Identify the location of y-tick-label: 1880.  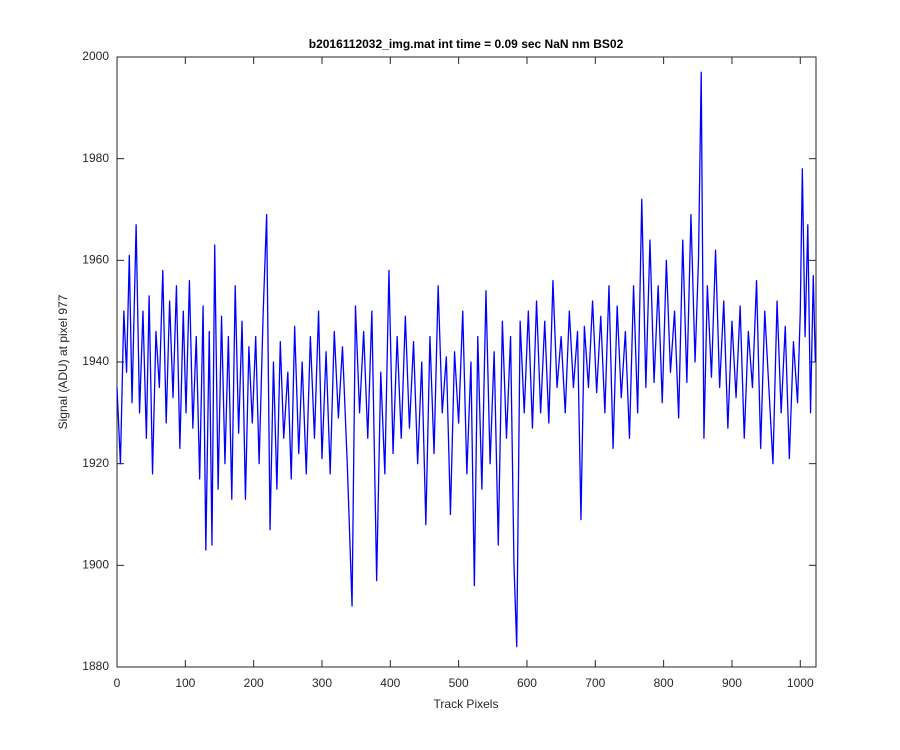
(95, 666).